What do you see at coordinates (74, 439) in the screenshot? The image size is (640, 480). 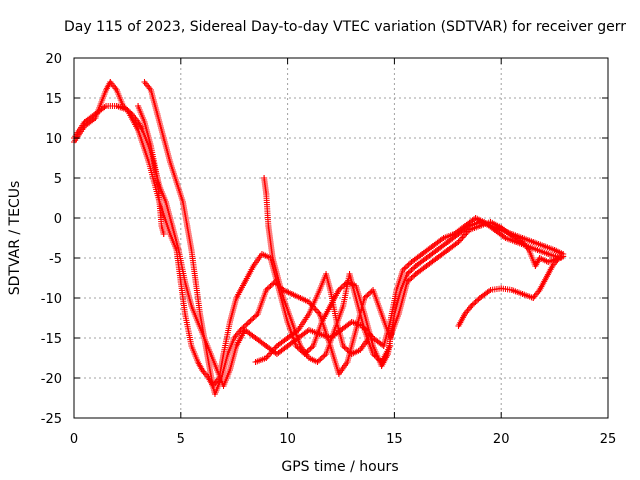 I see `x-tick-label: 0` at bounding box center [74, 439].